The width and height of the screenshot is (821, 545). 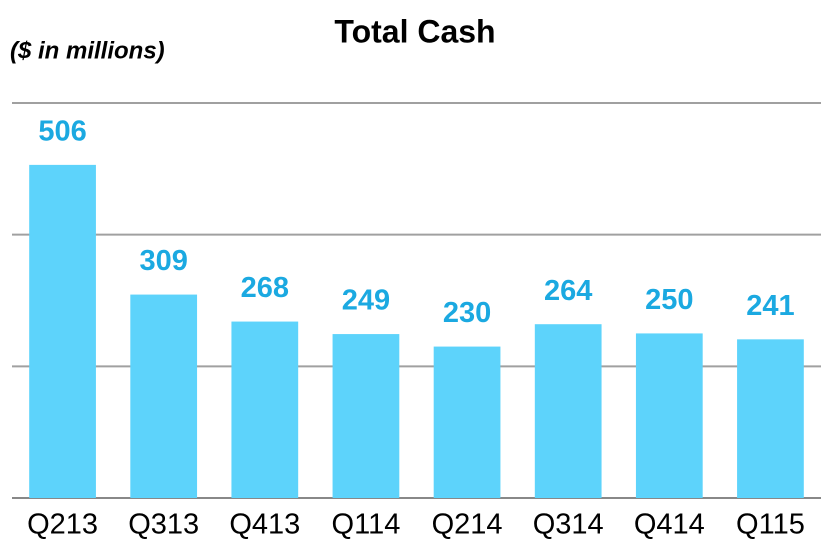 I want to click on value-label: 309, so click(x=163, y=261).